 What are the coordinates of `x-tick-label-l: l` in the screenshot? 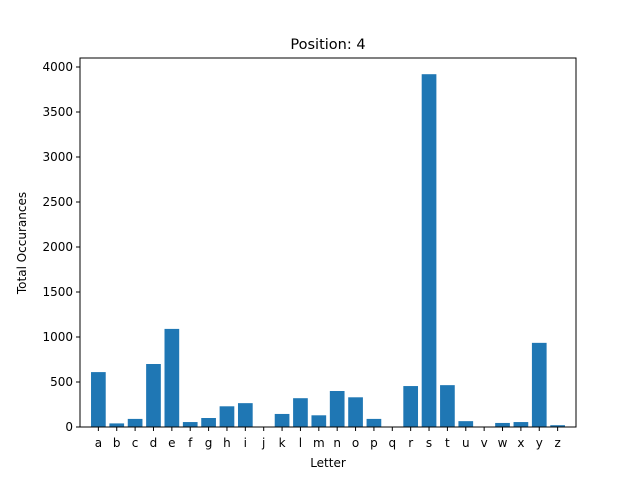 It's located at (300, 443).